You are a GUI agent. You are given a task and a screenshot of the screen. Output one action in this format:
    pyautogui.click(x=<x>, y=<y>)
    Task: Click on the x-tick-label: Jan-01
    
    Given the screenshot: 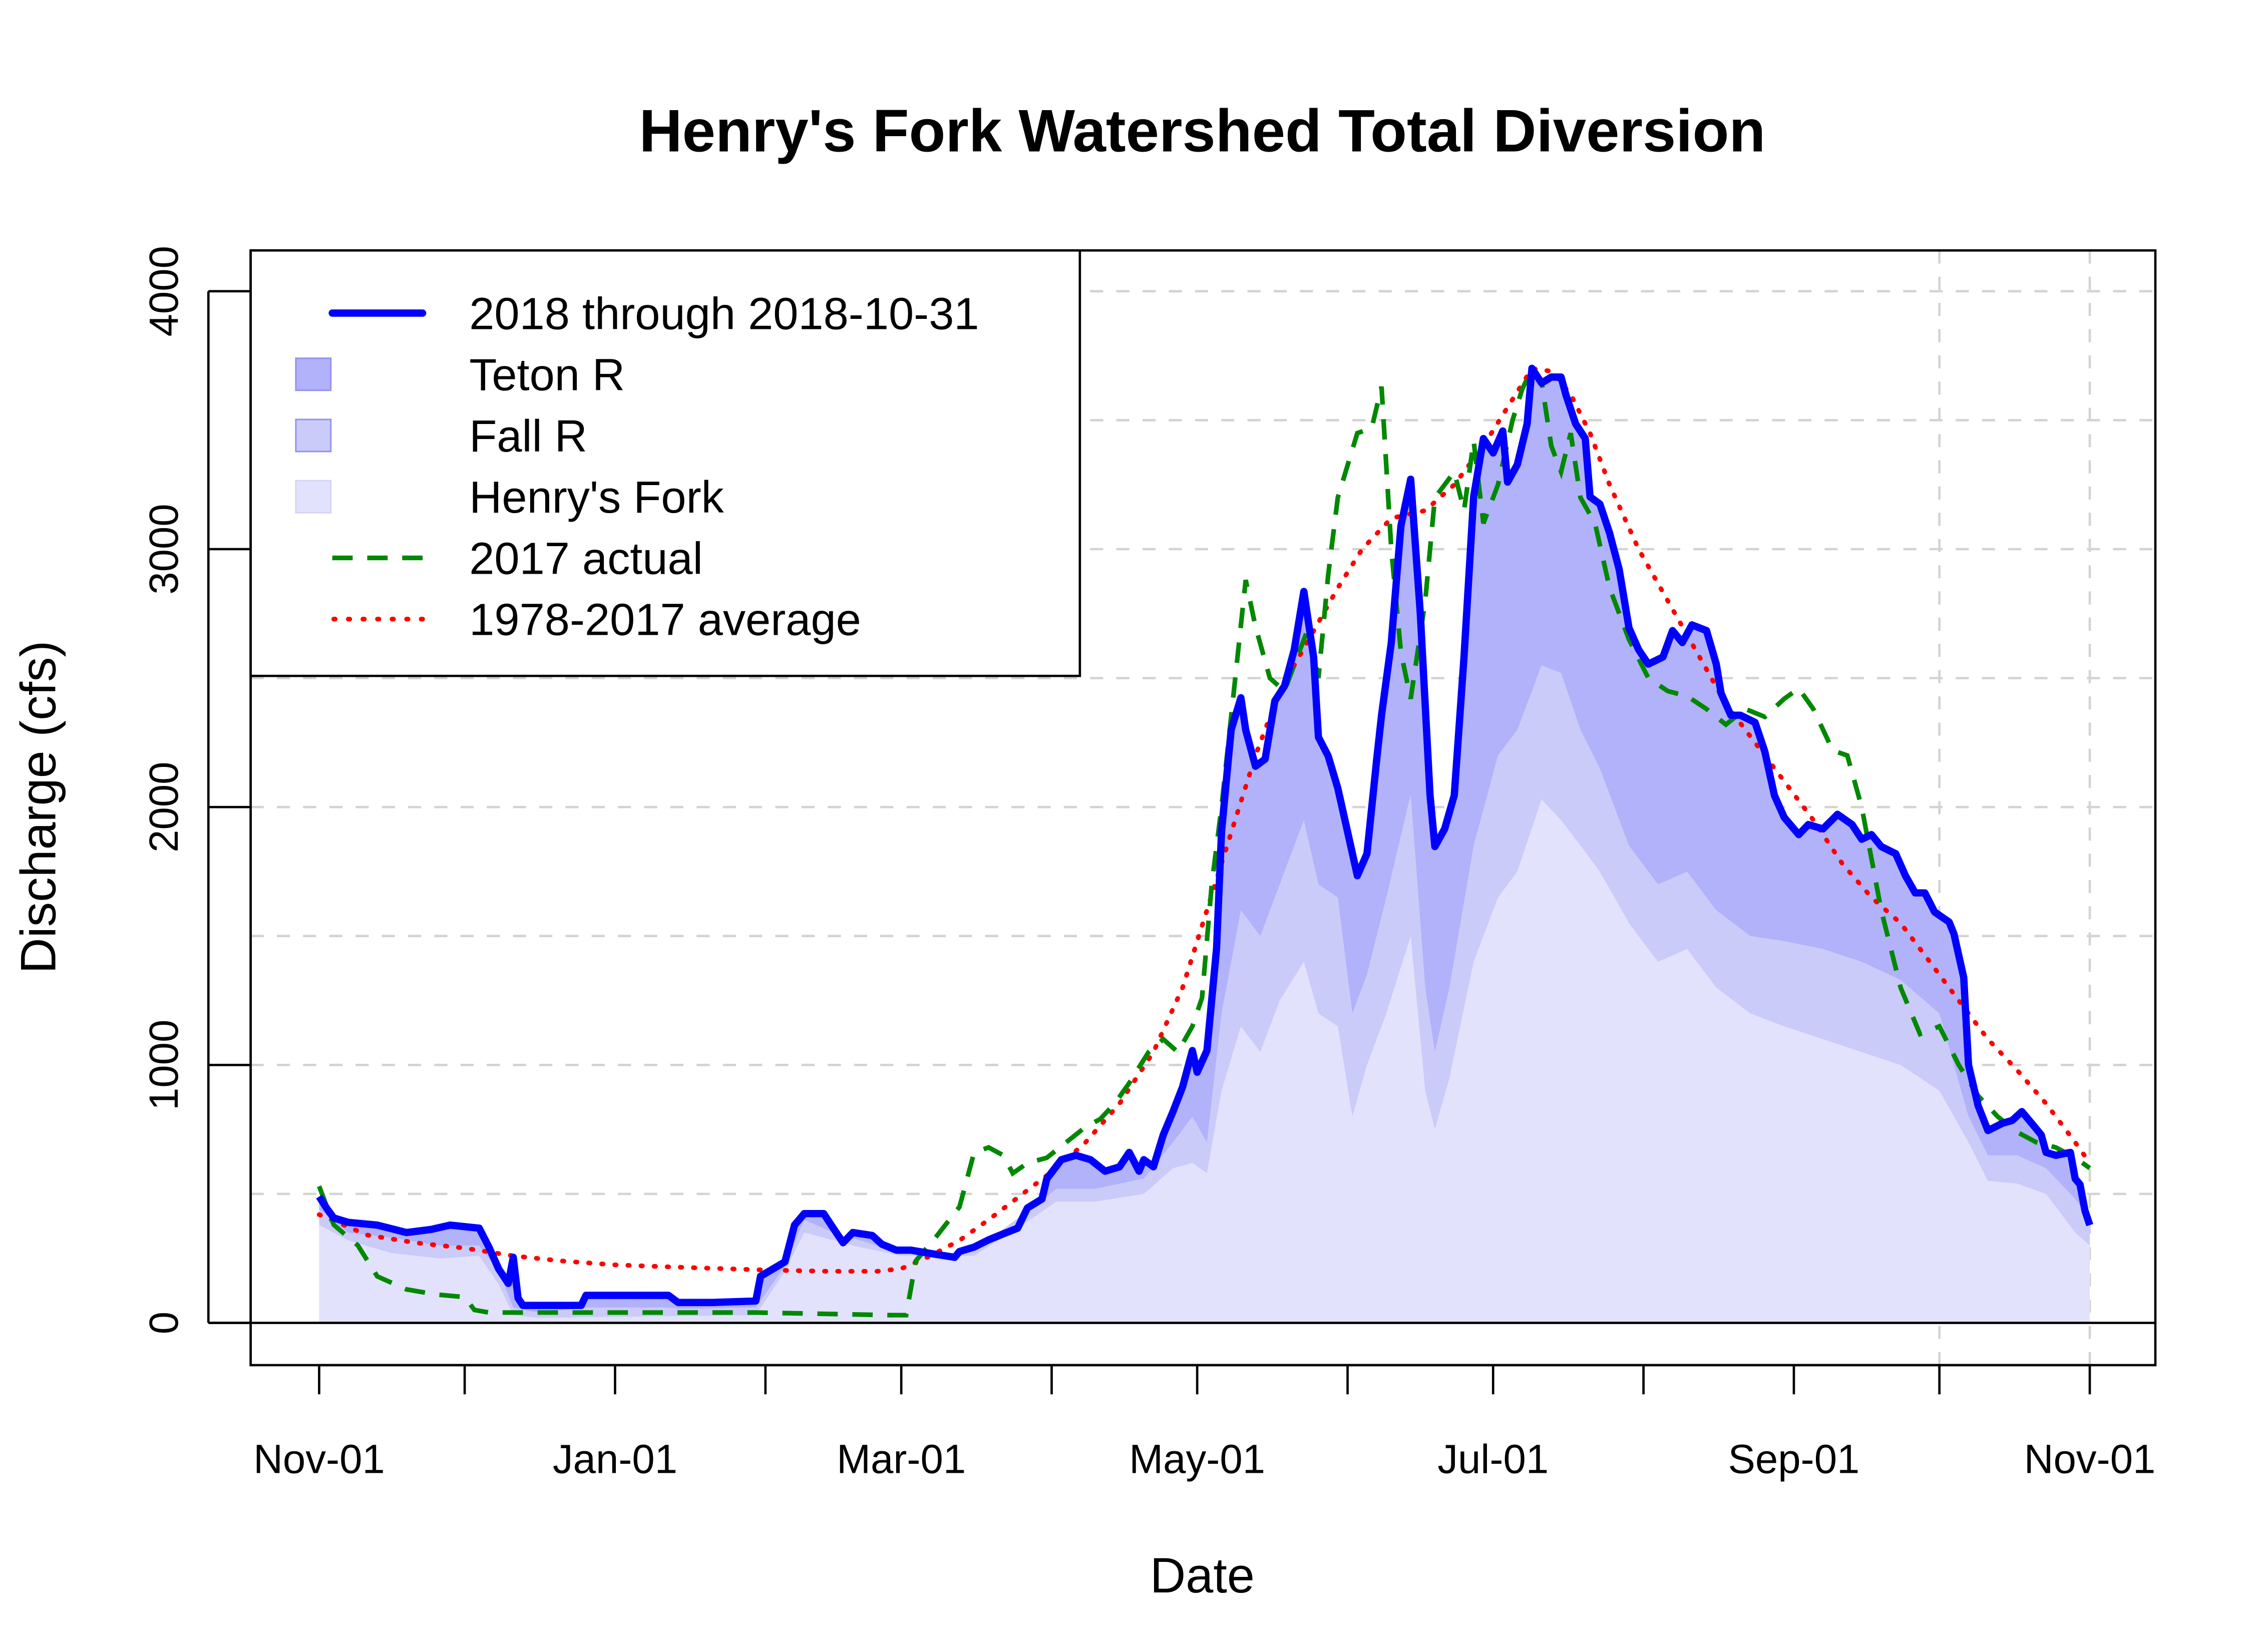 What is the action you would take?
    pyautogui.click(x=615, y=1459)
    